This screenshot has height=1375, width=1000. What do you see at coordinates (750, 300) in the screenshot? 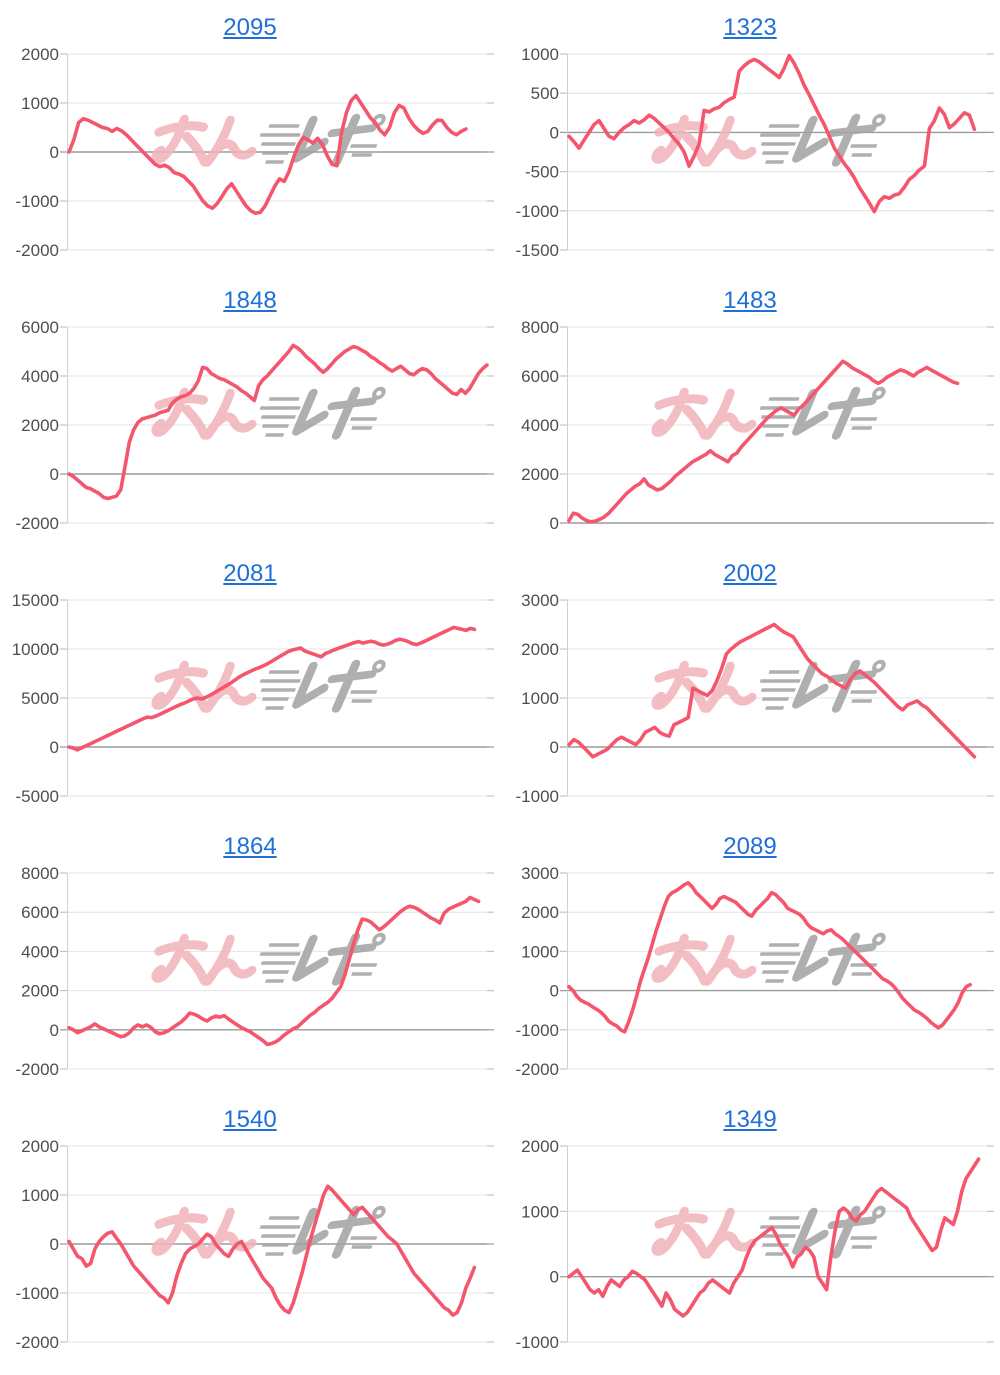
I see `chart-title-link: 1483` at bounding box center [750, 300].